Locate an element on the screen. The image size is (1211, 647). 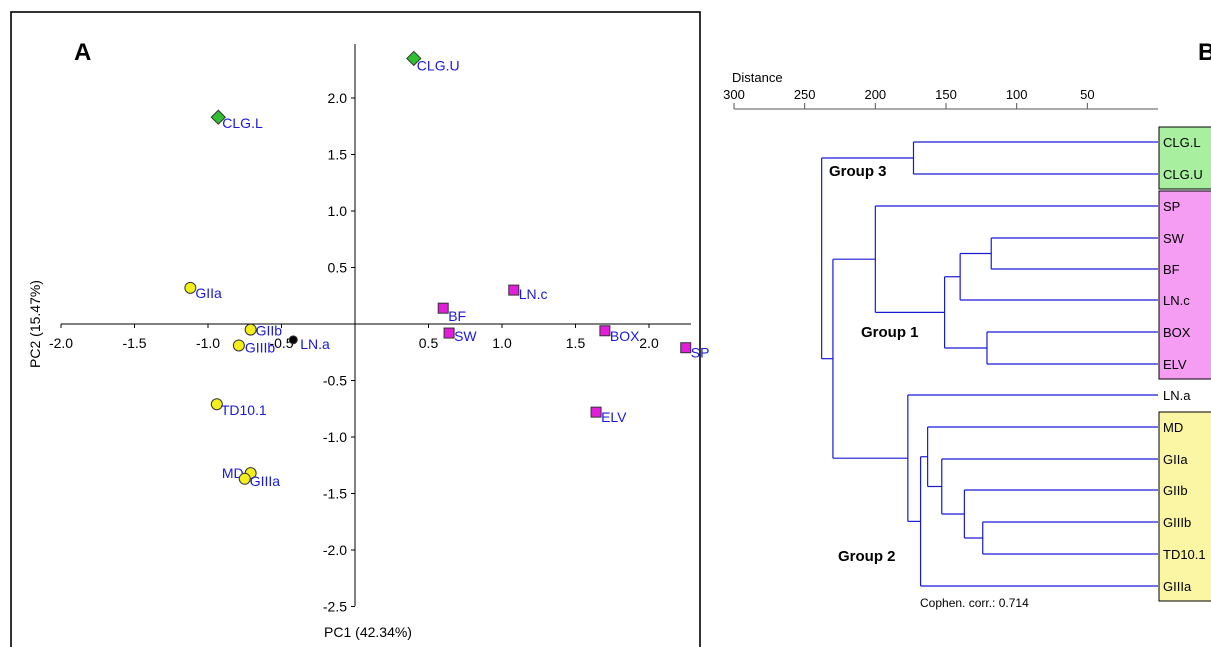
y-tick-label: -2.5 is located at coordinates (335, 607).